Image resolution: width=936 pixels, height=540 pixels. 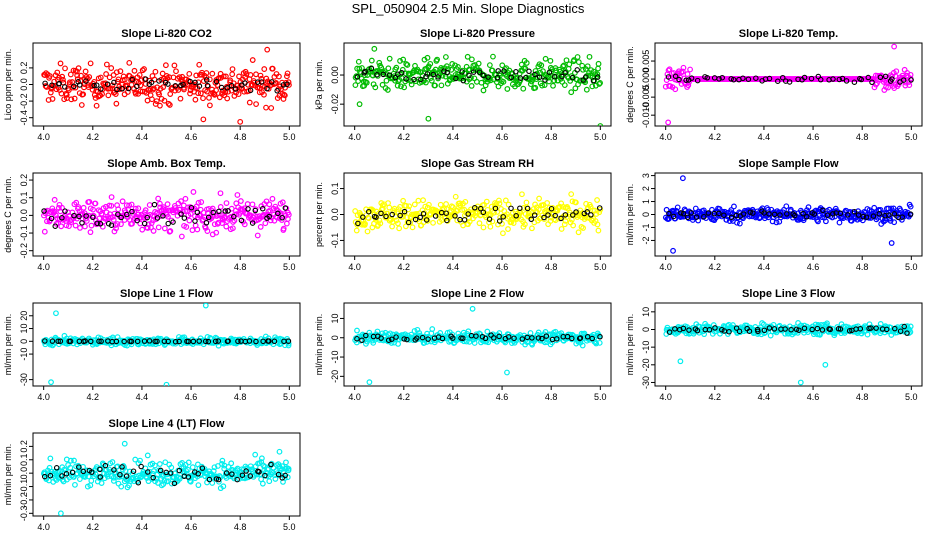 I want to click on data-points, so click(x=166, y=214).